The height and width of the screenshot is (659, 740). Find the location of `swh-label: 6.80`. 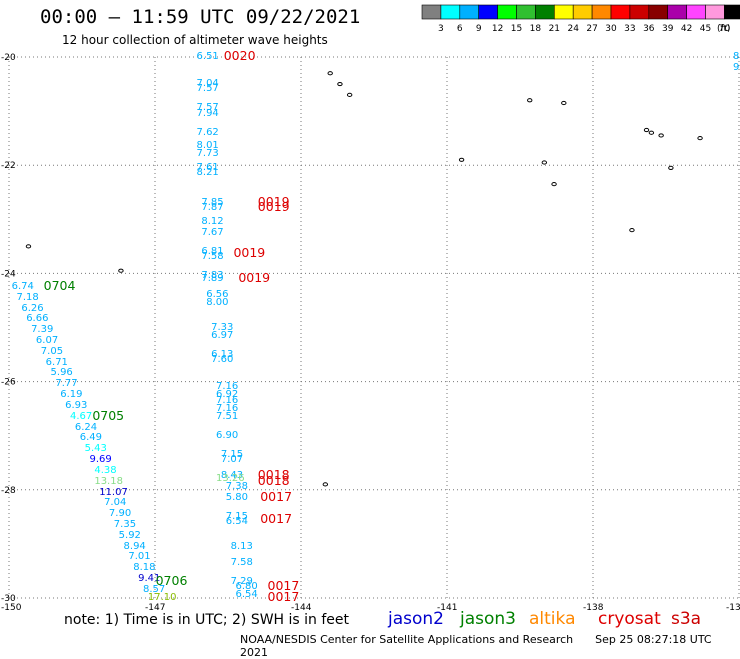

swh-label: 6.80 is located at coordinates (246, 587).